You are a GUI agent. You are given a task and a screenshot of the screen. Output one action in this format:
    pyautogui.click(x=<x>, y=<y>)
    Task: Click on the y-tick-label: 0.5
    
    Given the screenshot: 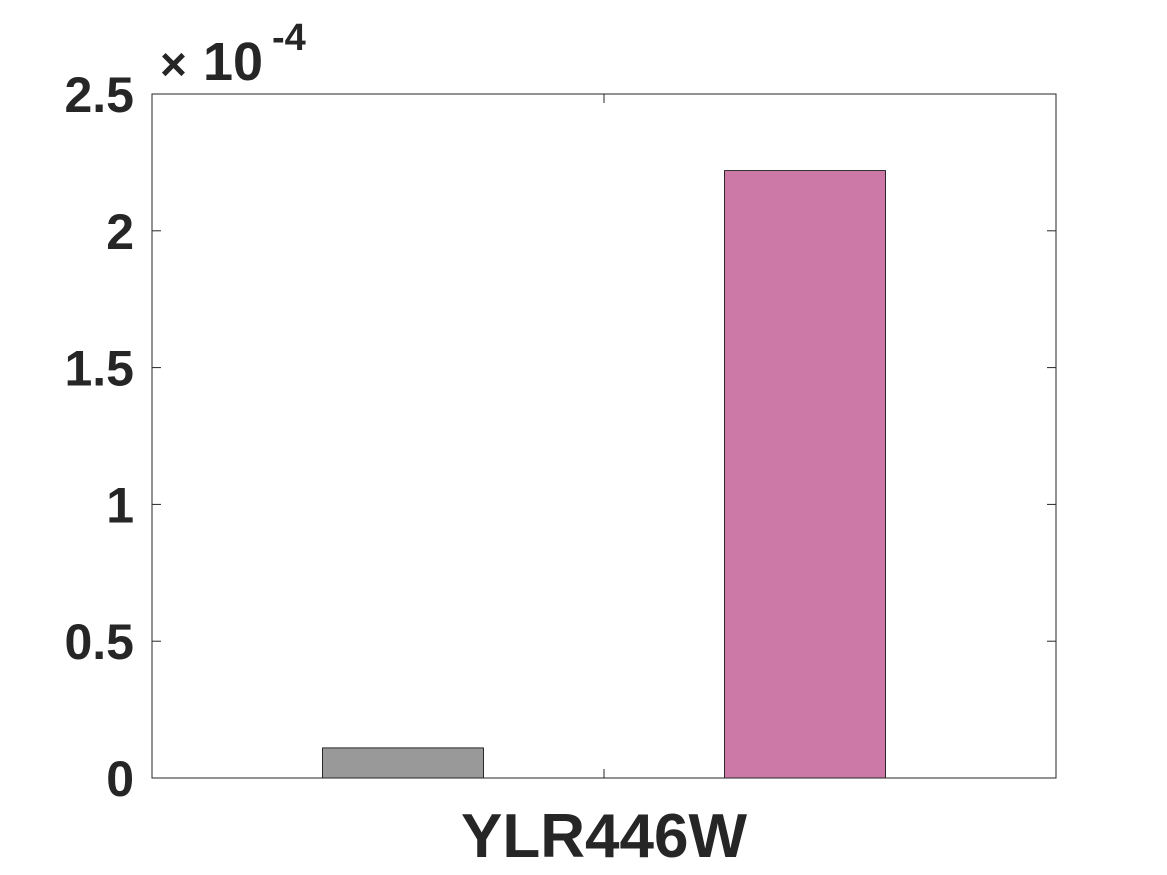 What is the action you would take?
    pyautogui.click(x=99, y=642)
    